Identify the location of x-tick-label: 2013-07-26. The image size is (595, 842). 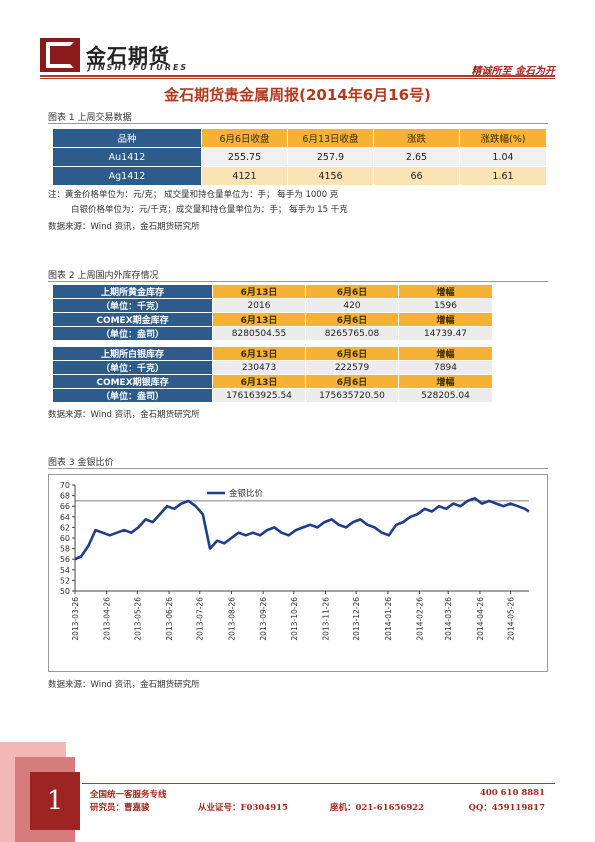
(200, 619).